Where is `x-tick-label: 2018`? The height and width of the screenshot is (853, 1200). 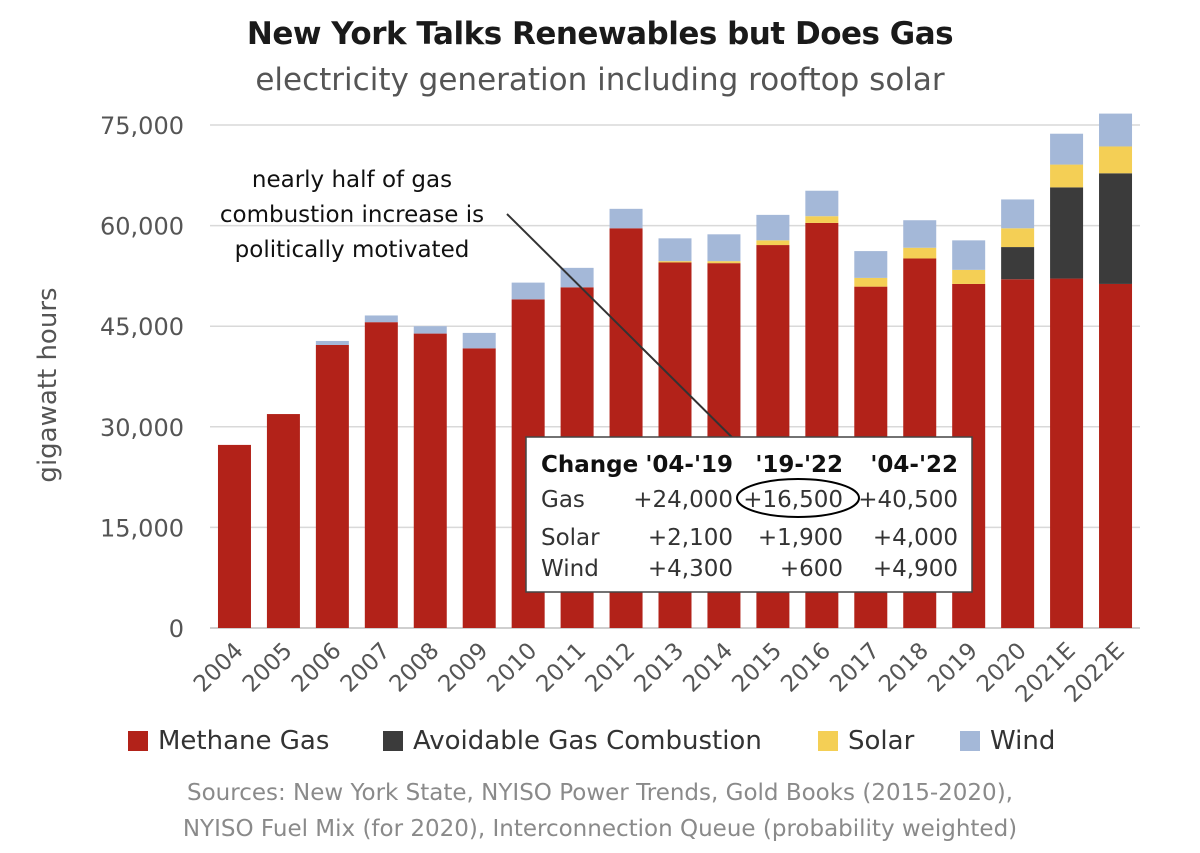
x-tick-label: 2018 is located at coordinates (904, 668).